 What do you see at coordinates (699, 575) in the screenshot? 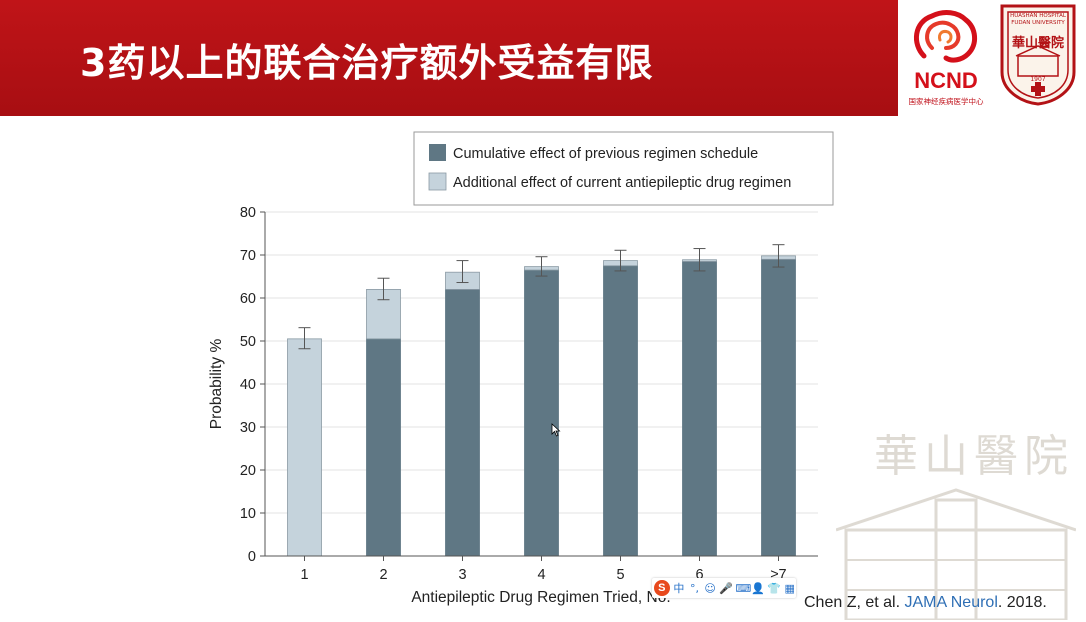
I see `x-tick-label: 6` at bounding box center [699, 575].